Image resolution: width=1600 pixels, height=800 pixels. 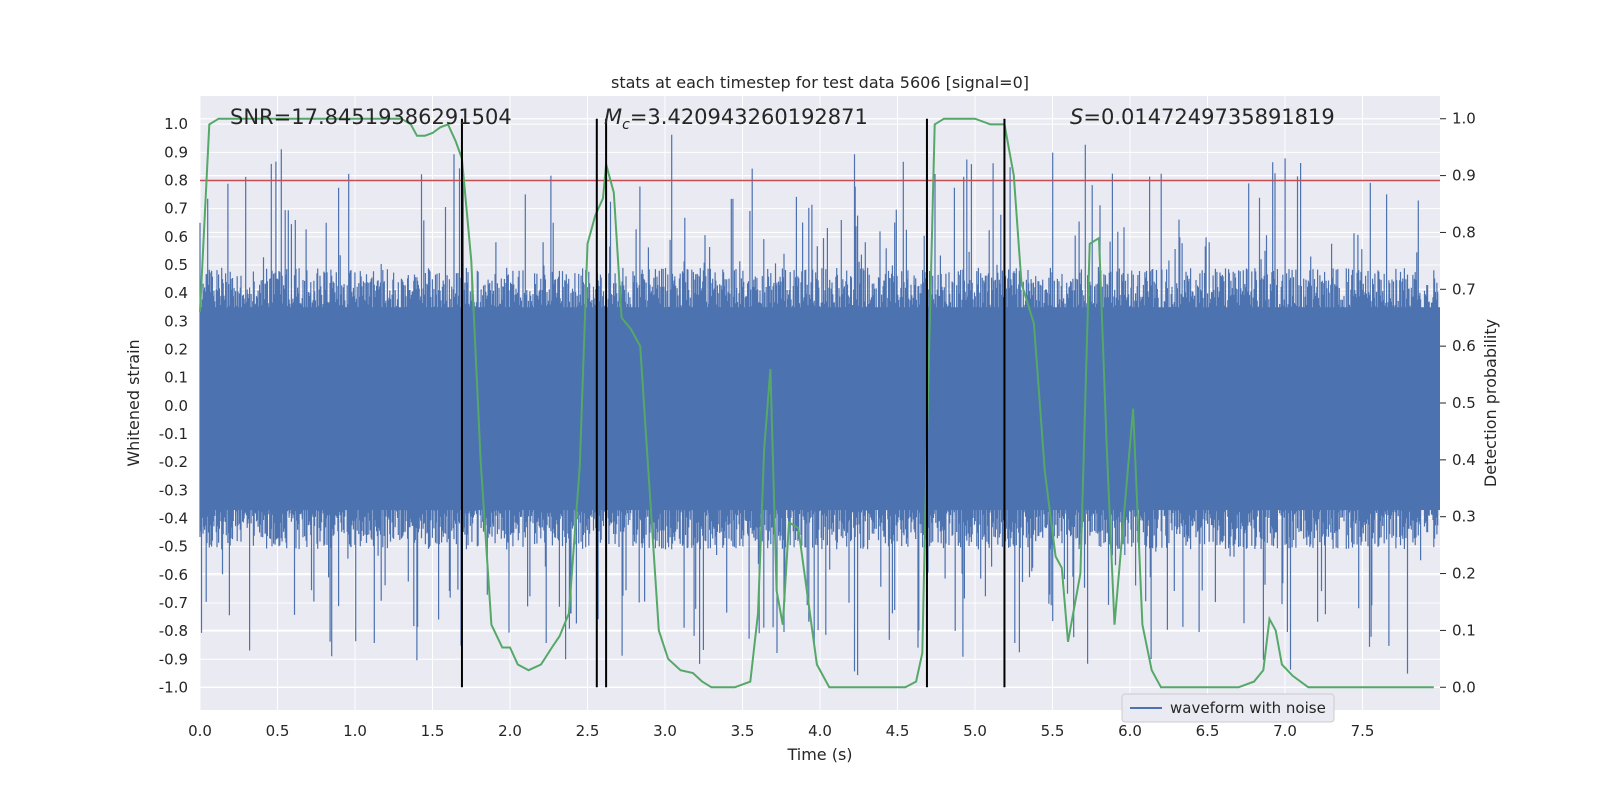 What do you see at coordinates (1464, 232) in the screenshot?
I see `y-tick-label-right: 0.8` at bounding box center [1464, 232].